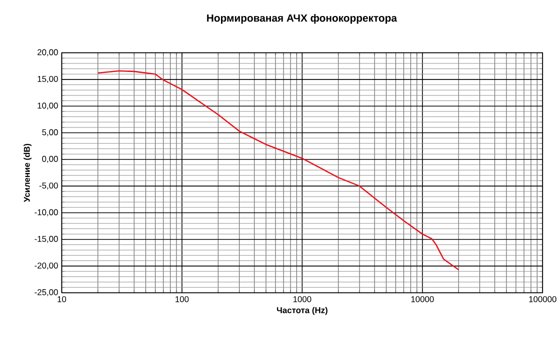 This screenshot has height=341, width=560. Describe the element at coordinates (50, 133) in the screenshot. I see `y-tick-label: 5,00` at that location.